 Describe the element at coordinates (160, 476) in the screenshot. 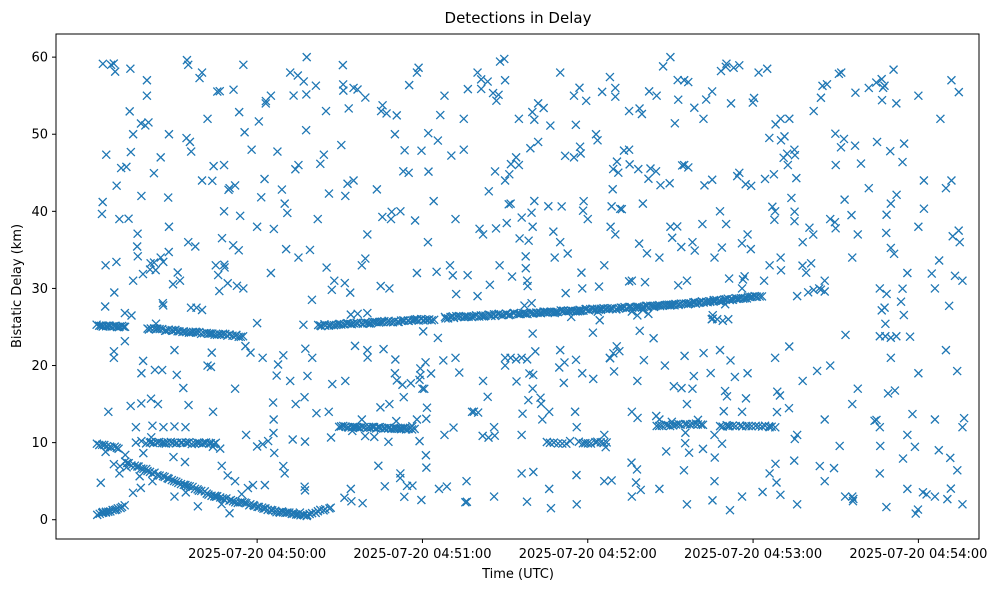

I see `data-point-track-c` at that location.